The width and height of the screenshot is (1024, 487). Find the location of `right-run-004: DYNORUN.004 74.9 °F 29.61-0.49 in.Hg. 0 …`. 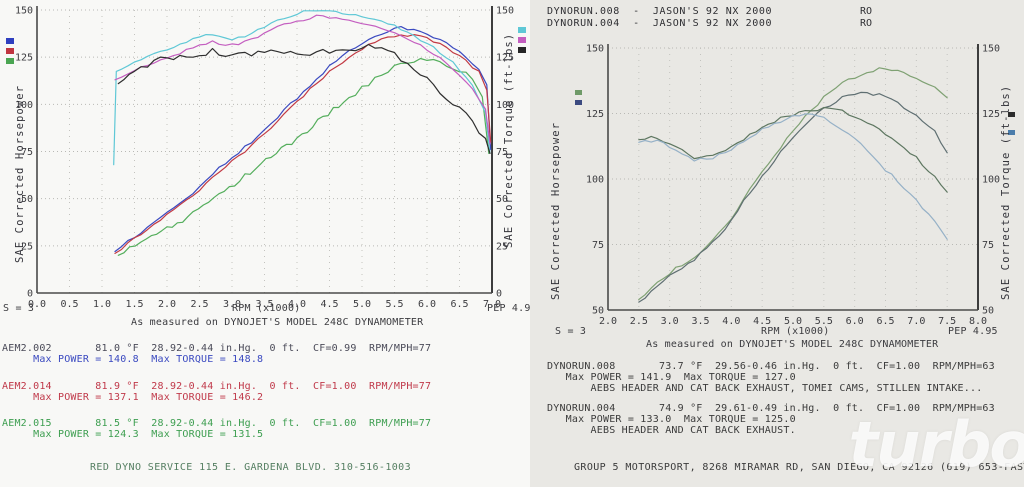

right-run-004: DYNORUN.004 74.9 °F 29.61-0.49 in.Hg. 0 … is located at coordinates (771, 419).